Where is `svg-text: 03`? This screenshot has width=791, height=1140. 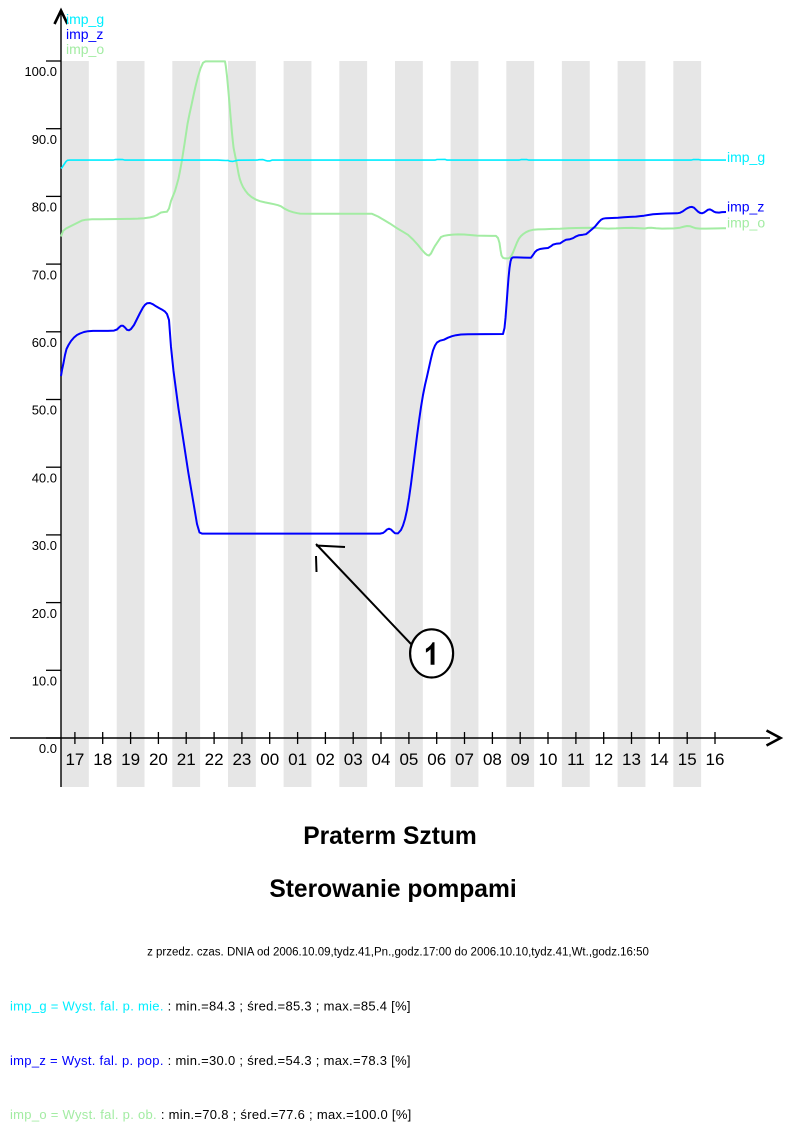
svg-text: 03 is located at coordinates (353, 759).